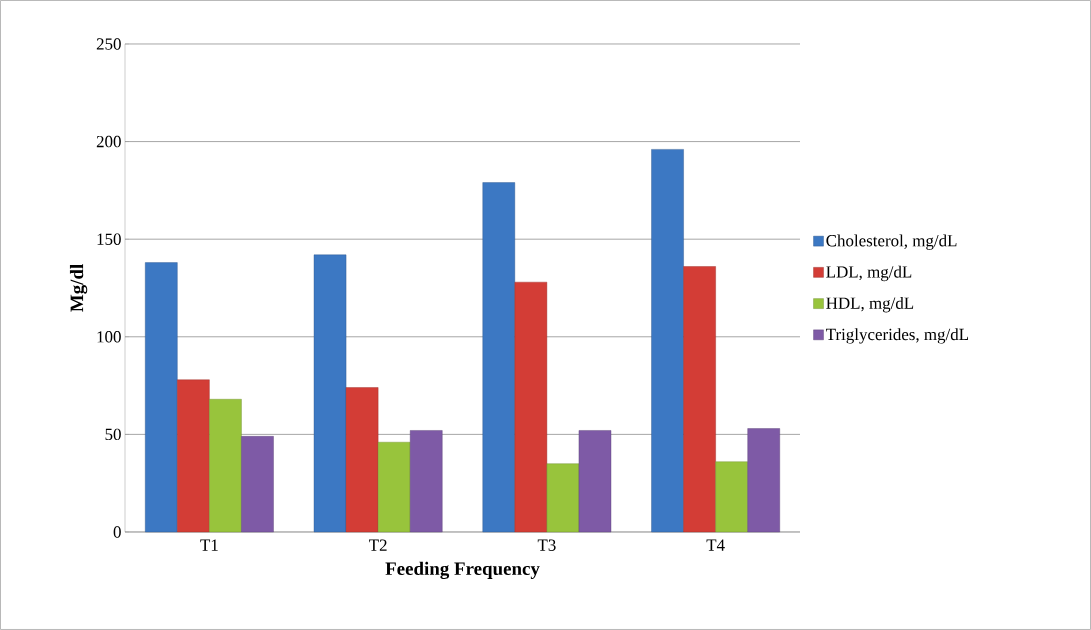 Image resolution: width=1091 pixels, height=630 pixels. What do you see at coordinates (546, 545) in the screenshot?
I see `x-tick-label: T3` at bounding box center [546, 545].